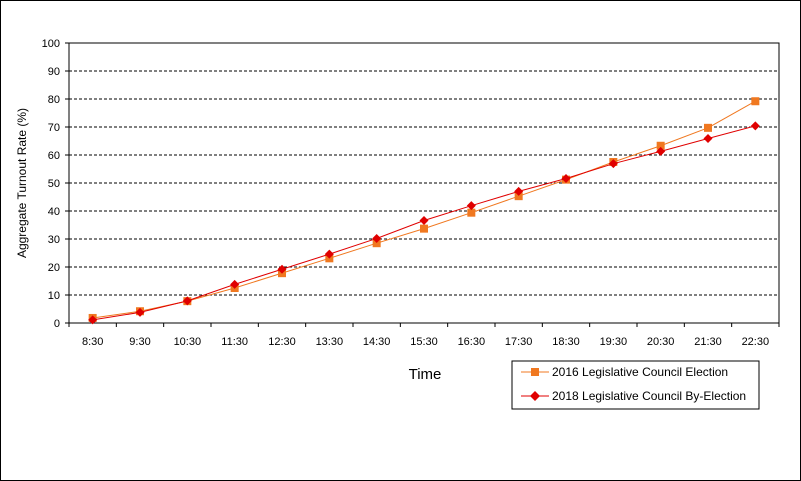  Describe the element at coordinates (566, 342) in the screenshot. I see `x-tick-label: 18:30` at that location.